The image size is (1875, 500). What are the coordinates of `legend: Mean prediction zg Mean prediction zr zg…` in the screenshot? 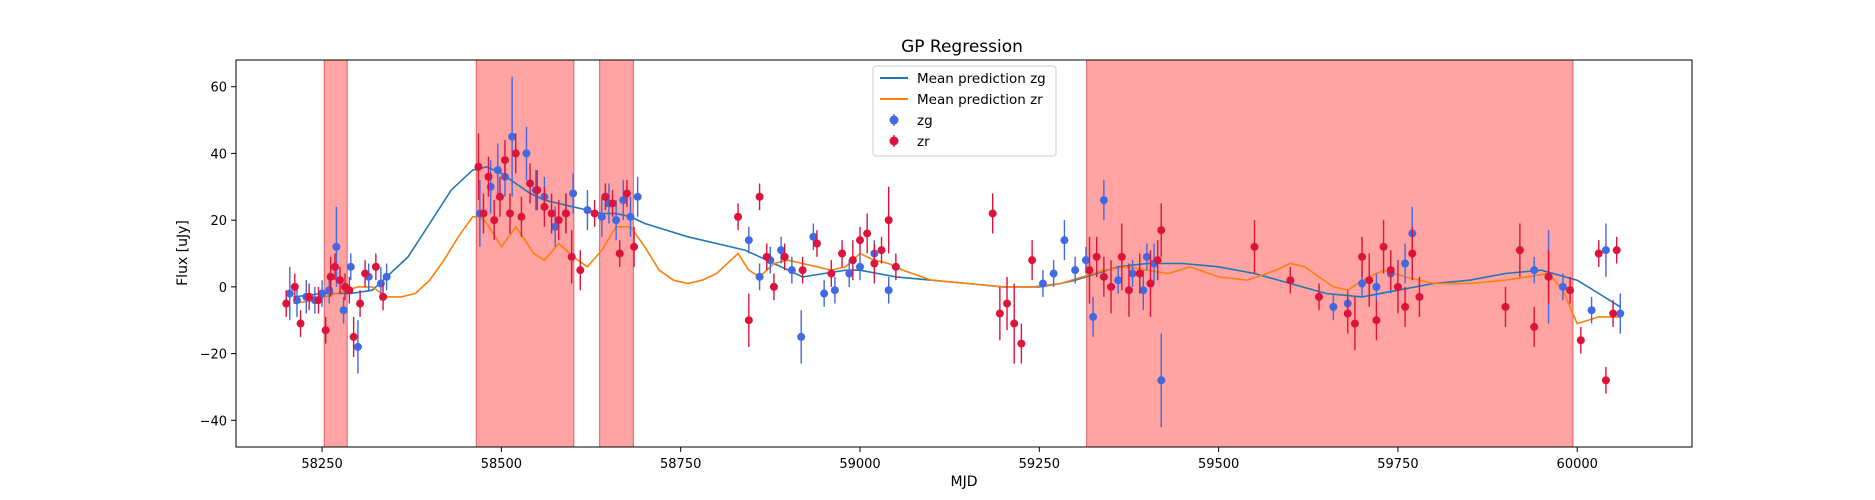 It's located at (964, 111).